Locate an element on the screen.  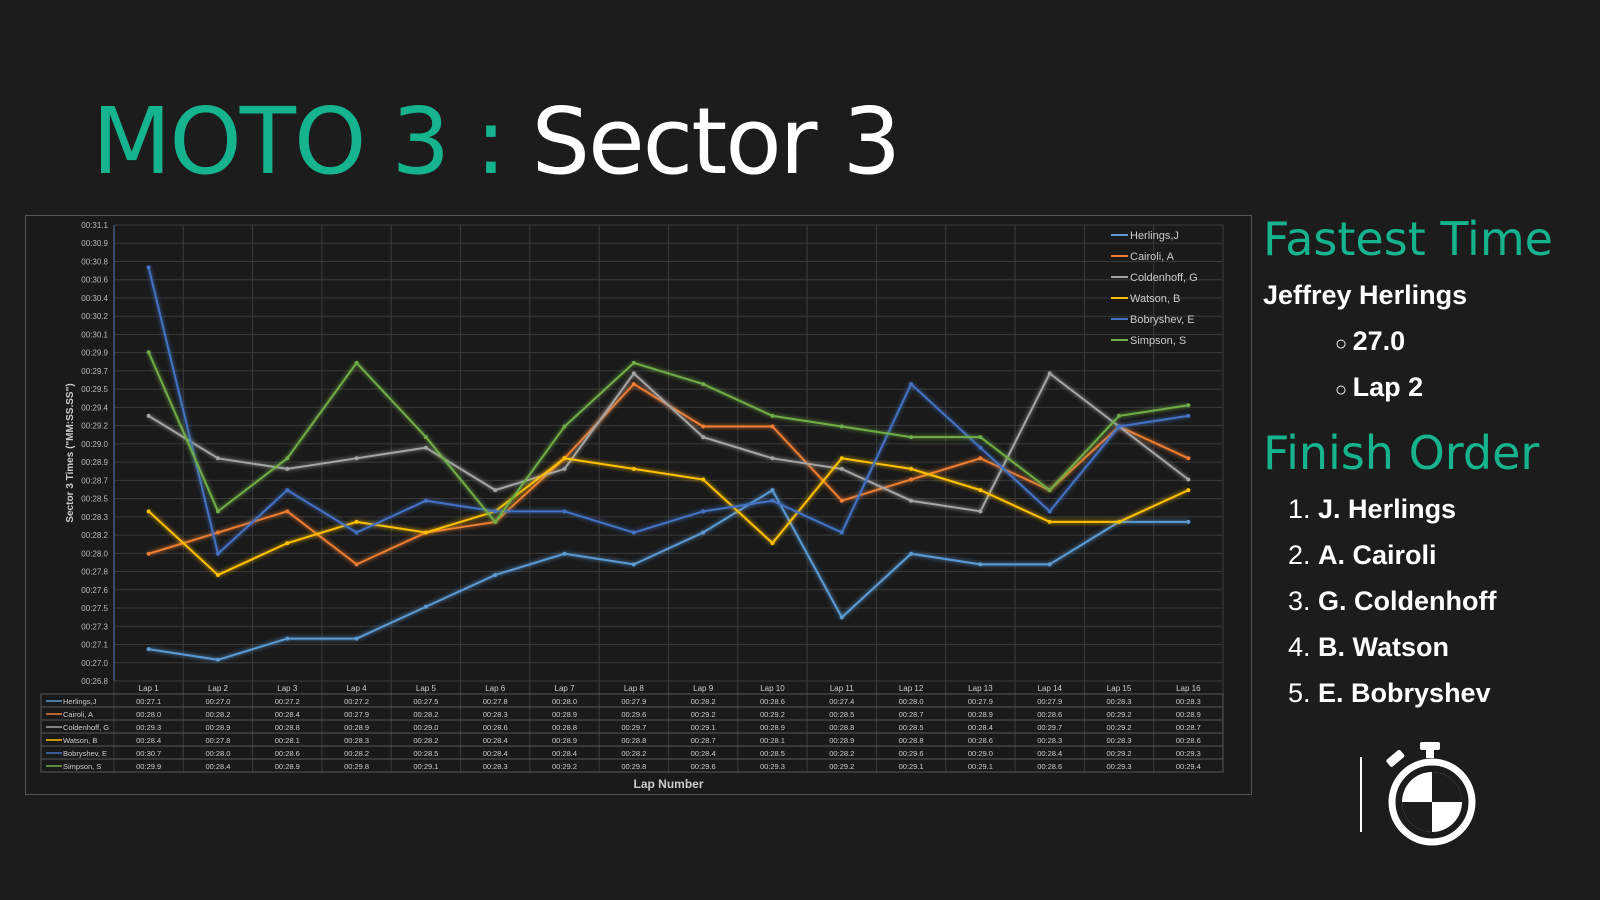
table-row-label: Bobryshev, E is located at coordinates (85, 753).